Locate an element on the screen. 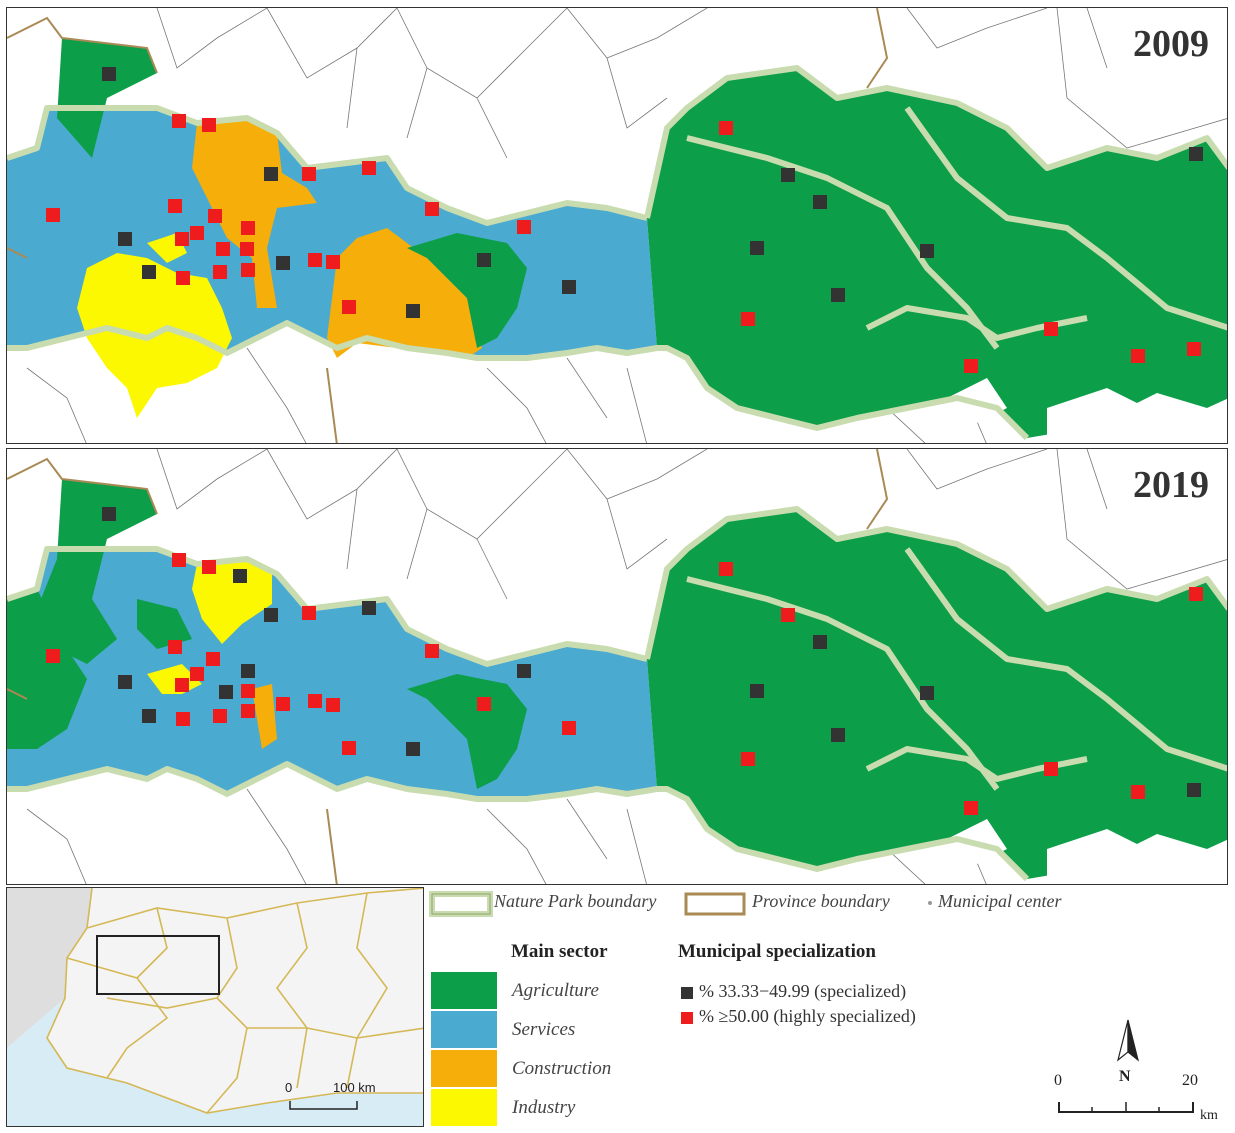 The height and width of the screenshot is (1133, 1235). highly-specialized-marker-swatch is located at coordinates (687, 1018).